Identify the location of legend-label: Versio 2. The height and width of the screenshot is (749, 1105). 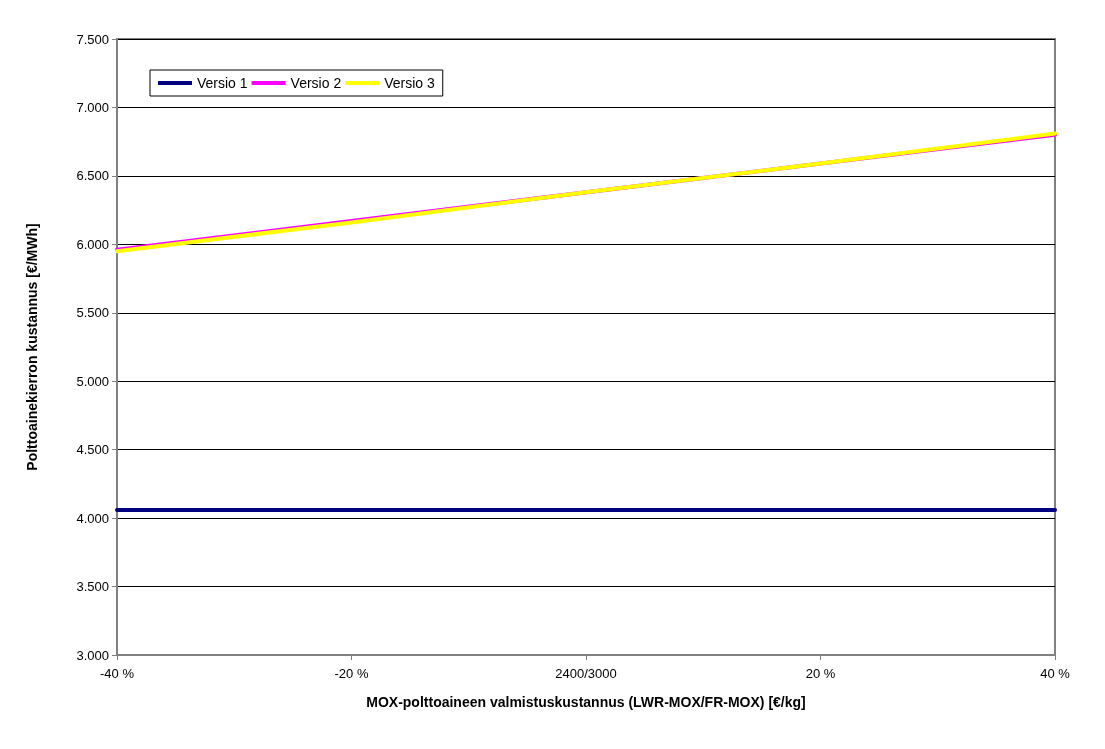
(316, 83).